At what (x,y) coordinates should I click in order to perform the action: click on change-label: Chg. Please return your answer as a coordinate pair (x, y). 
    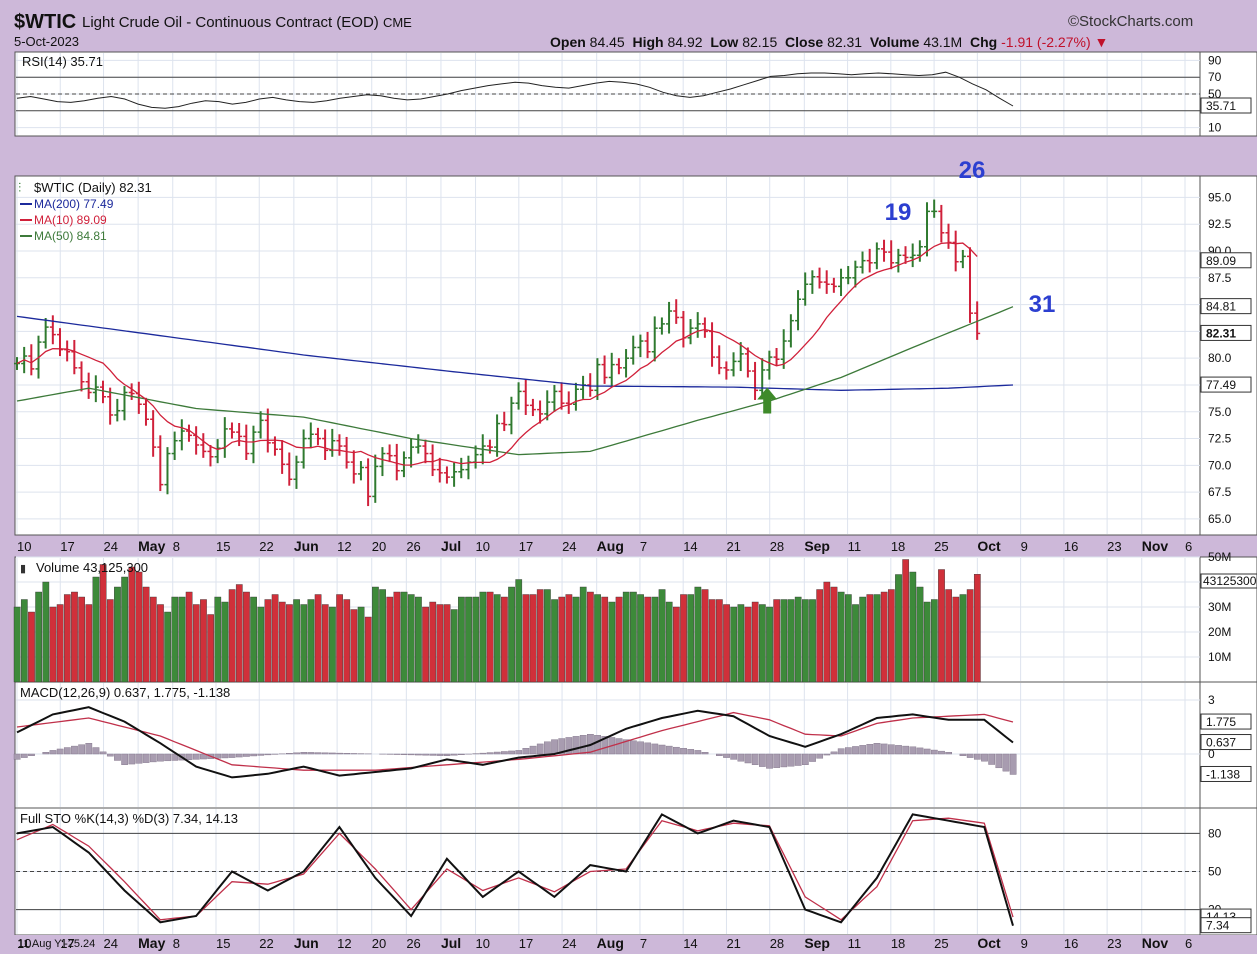
    Looking at the image, I should click on (984, 42).